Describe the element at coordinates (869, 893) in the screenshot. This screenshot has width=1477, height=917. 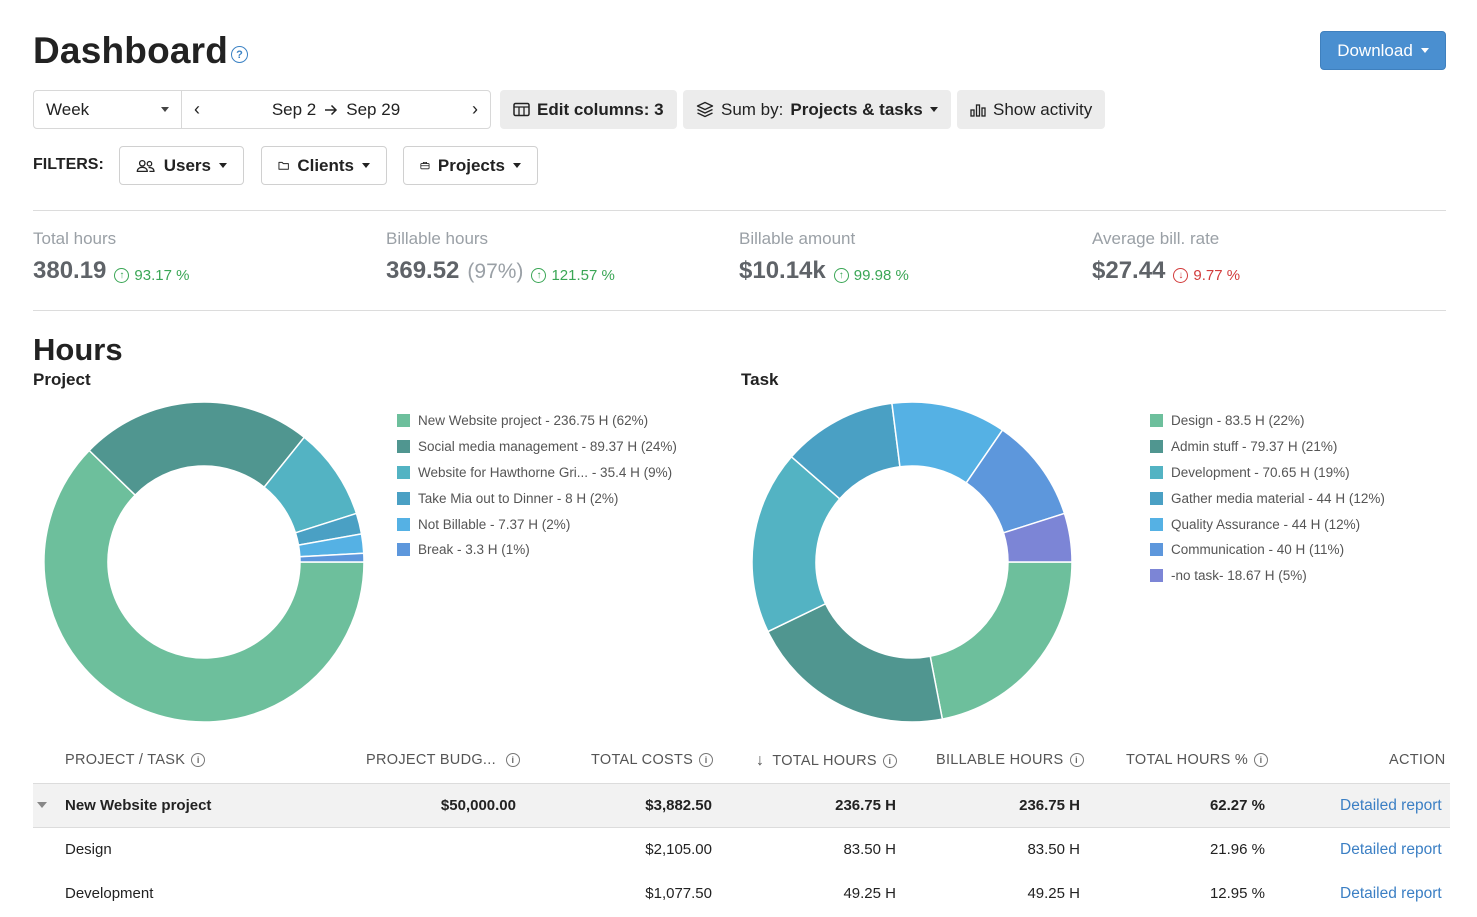
I see `row-hours: 49.25 H` at that location.